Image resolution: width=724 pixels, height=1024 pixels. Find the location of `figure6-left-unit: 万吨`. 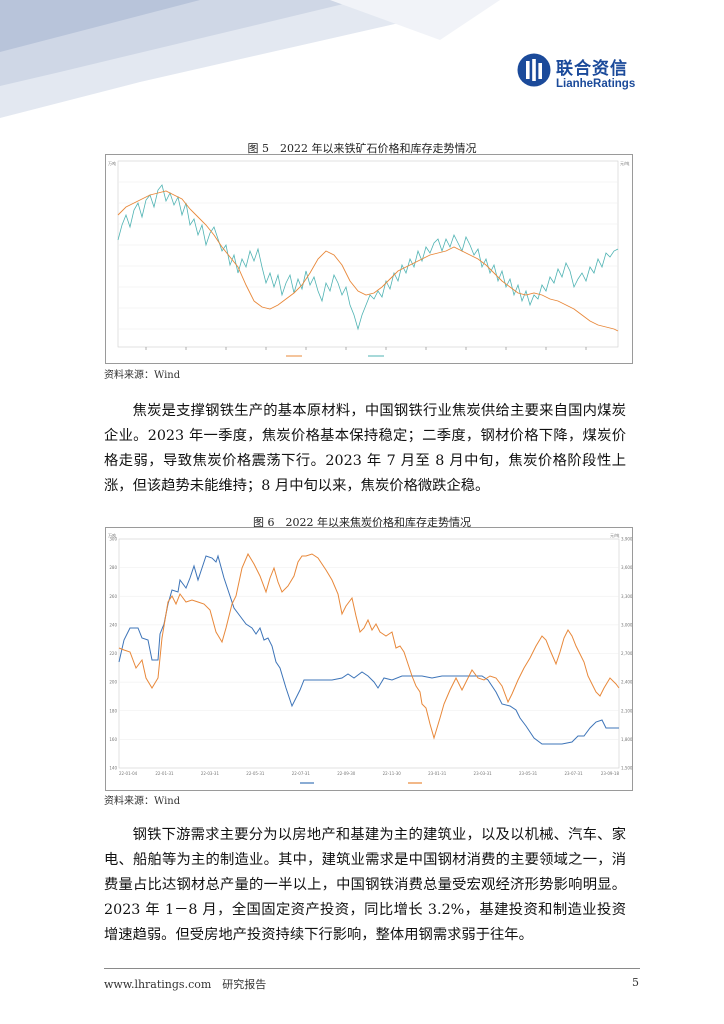

figure6-left-unit: 万吨 is located at coordinates (112, 535).